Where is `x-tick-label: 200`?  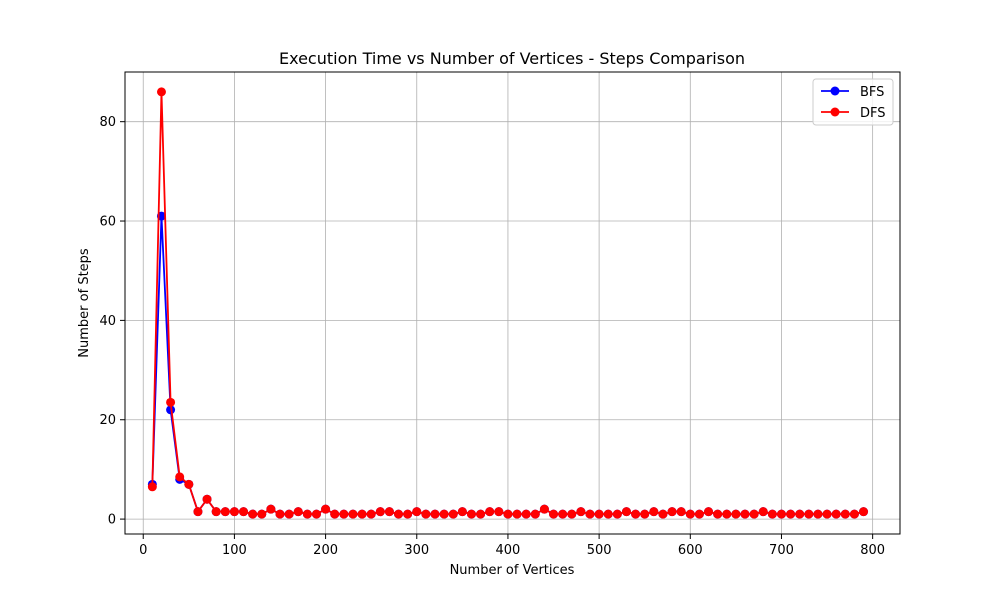 x-tick-label: 200 is located at coordinates (325, 550).